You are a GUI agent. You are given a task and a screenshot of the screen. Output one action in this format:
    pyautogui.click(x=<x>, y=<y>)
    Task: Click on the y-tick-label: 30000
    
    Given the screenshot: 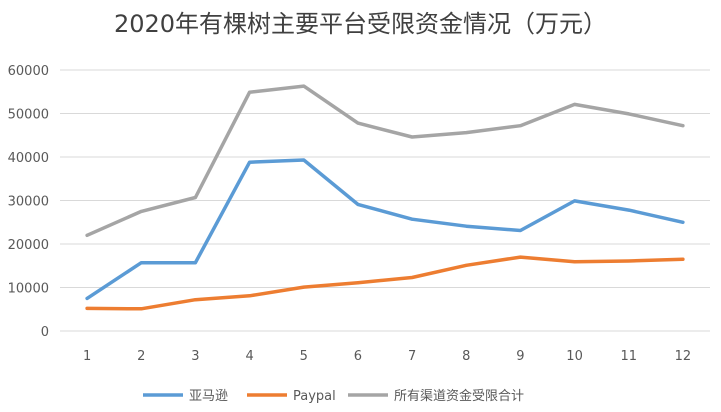 What is the action you would take?
    pyautogui.click(x=28, y=202)
    